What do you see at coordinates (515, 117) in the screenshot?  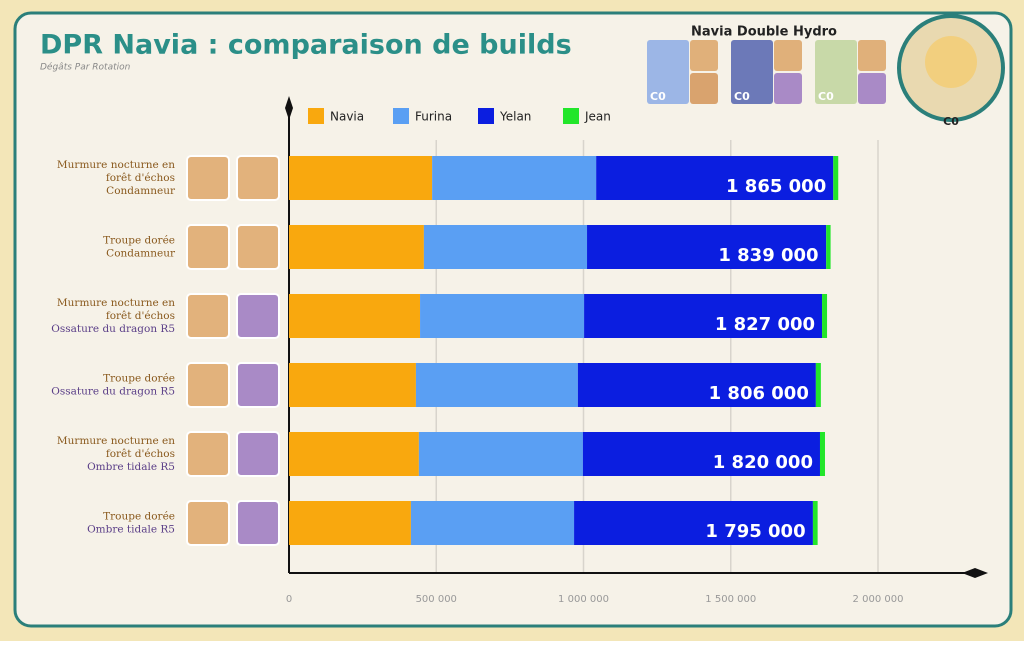 I see `legend-label: Yelan` at bounding box center [515, 117].